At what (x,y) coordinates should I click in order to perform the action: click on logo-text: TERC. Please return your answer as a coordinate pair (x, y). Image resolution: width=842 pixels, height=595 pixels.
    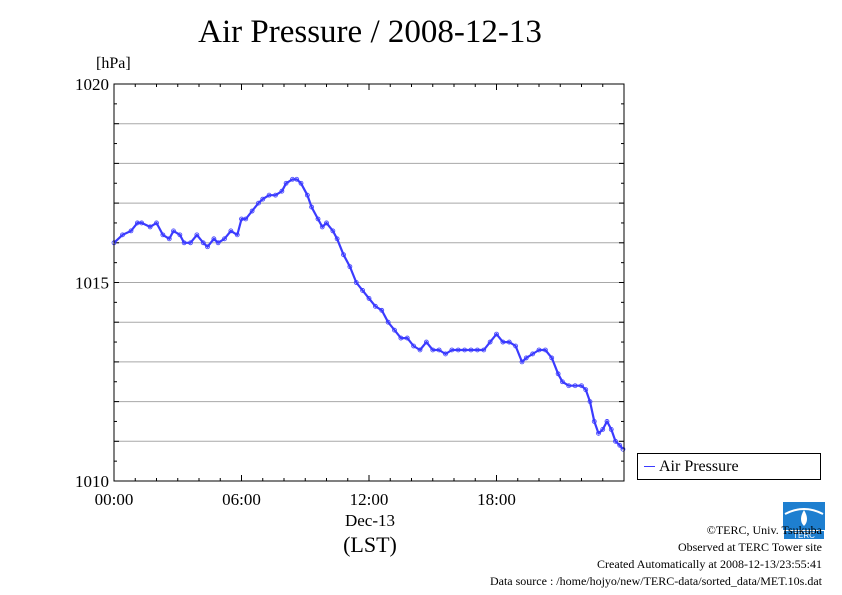
    Looking at the image, I should click on (804, 535).